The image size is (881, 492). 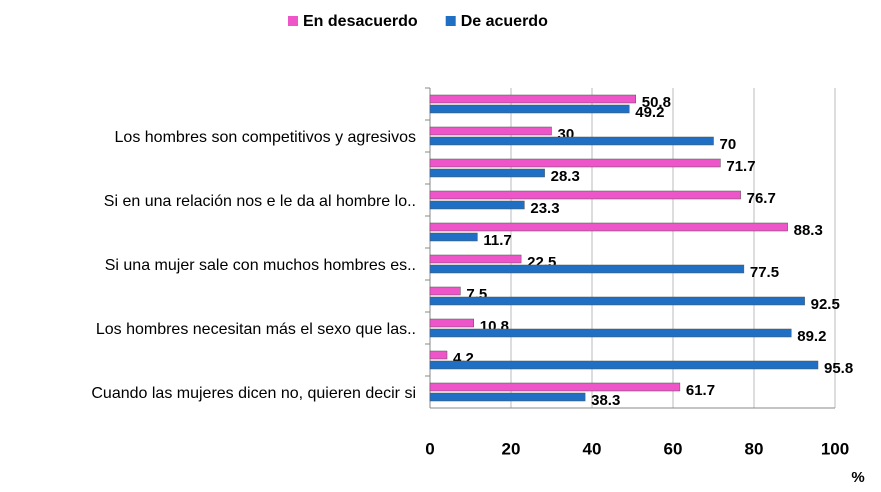 What do you see at coordinates (761, 198) in the screenshot?
I see `value-label: 76.7` at bounding box center [761, 198].